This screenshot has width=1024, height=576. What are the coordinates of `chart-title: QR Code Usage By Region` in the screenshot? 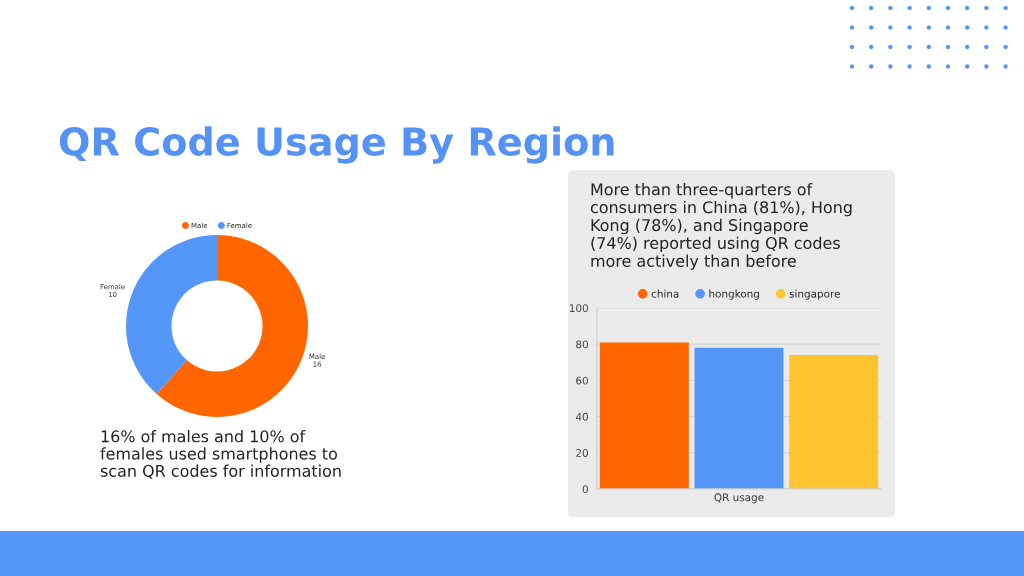 It's located at (336, 145).